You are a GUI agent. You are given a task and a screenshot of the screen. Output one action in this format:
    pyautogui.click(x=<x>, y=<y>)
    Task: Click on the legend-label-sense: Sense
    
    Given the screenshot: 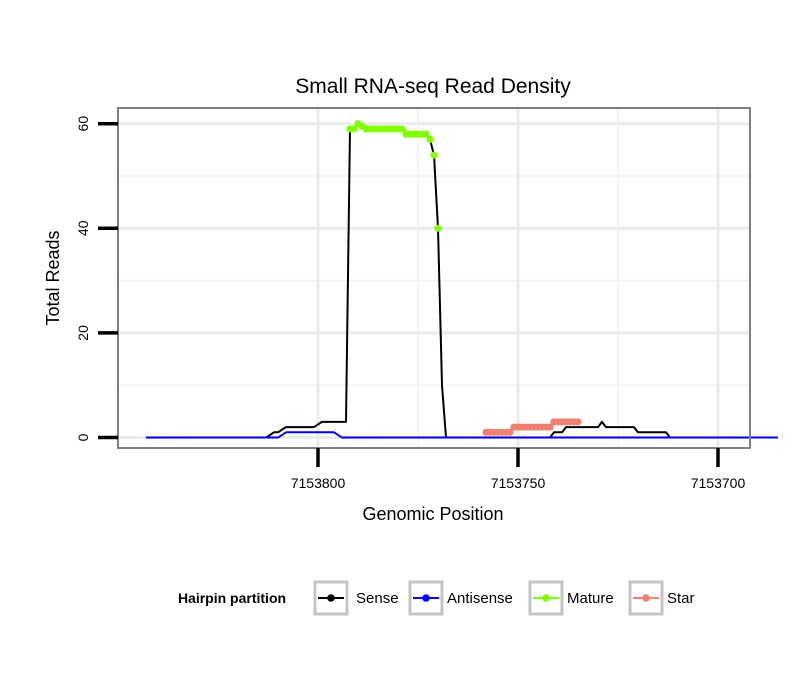 What is the action you would take?
    pyautogui.click(x=377, y=598)
    